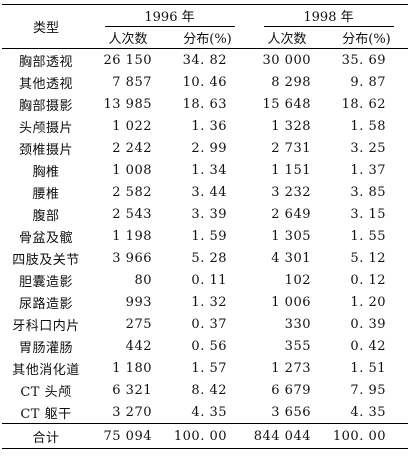  I want to click on row-count-1996: 3 966, so click(132, 258).